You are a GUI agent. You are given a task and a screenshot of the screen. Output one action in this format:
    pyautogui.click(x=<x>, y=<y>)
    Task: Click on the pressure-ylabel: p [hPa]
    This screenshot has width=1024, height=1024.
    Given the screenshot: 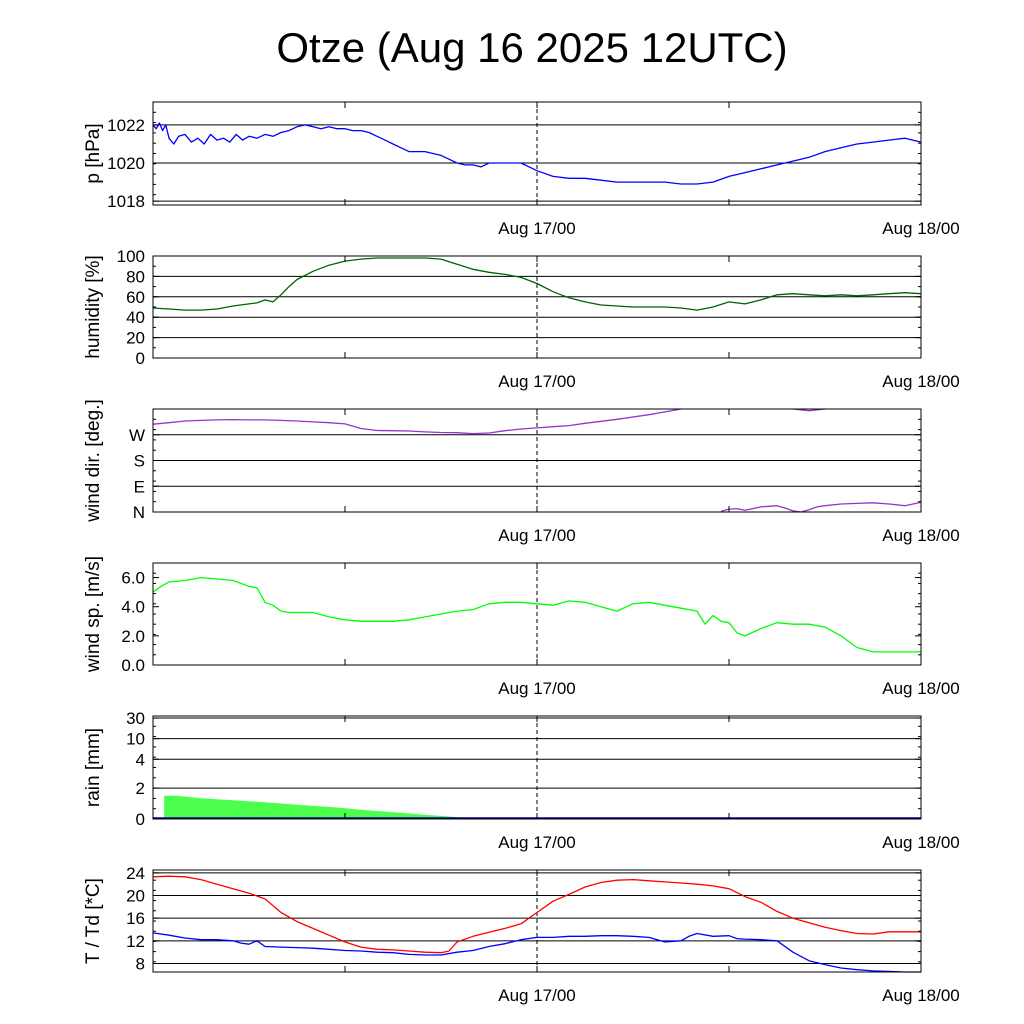 What is the action you would take?
    pyautogui.click(x=93, y=153)
    